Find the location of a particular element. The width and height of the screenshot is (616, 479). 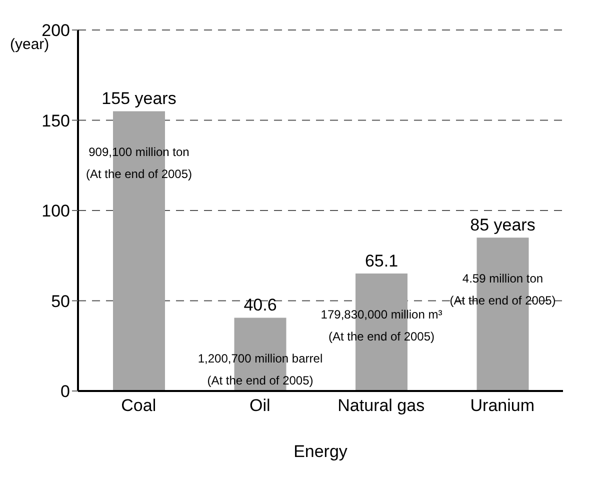

x-tick-label: Natural gas is located at coordinates (381, 406).